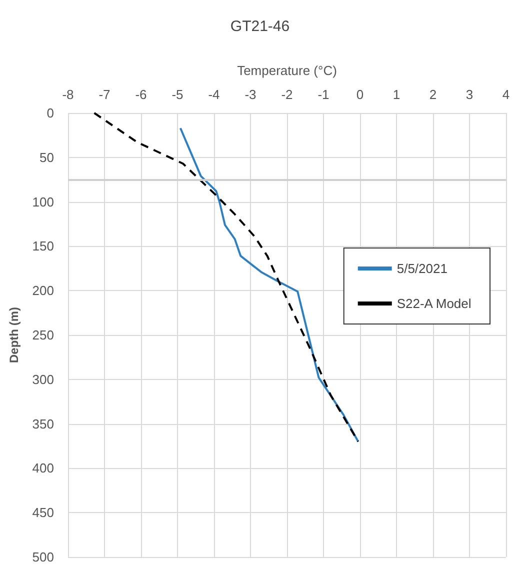 The width and height of the screenshot is (520, 569). I want to click on x-tick-label: 0, so click(360, 94).